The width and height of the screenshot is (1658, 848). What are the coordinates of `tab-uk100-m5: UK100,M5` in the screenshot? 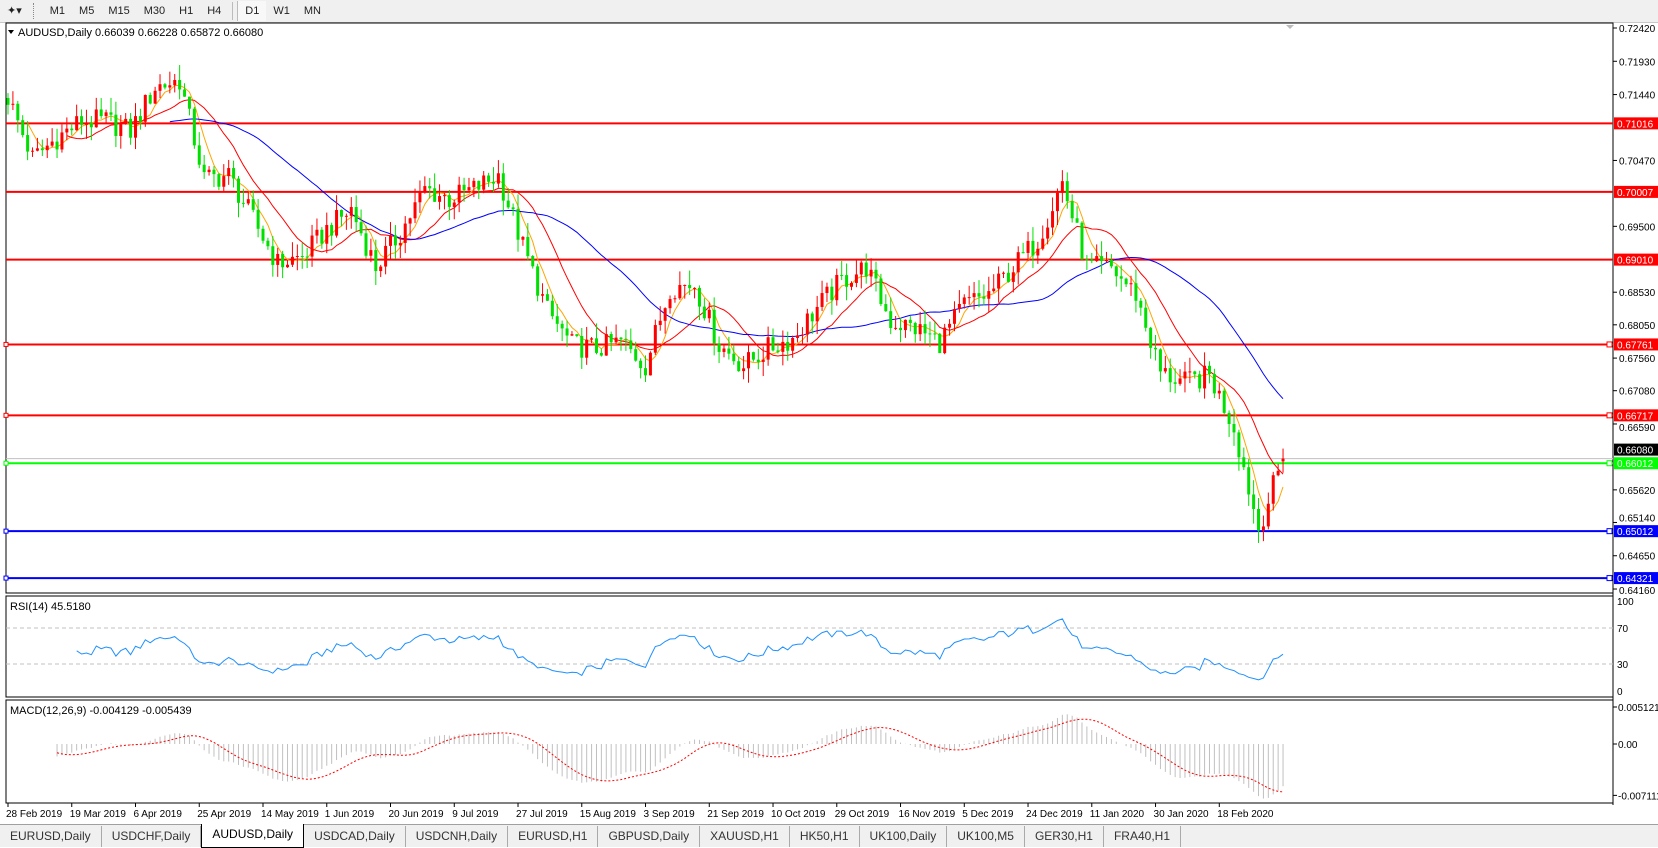 It's located at (986, 836).